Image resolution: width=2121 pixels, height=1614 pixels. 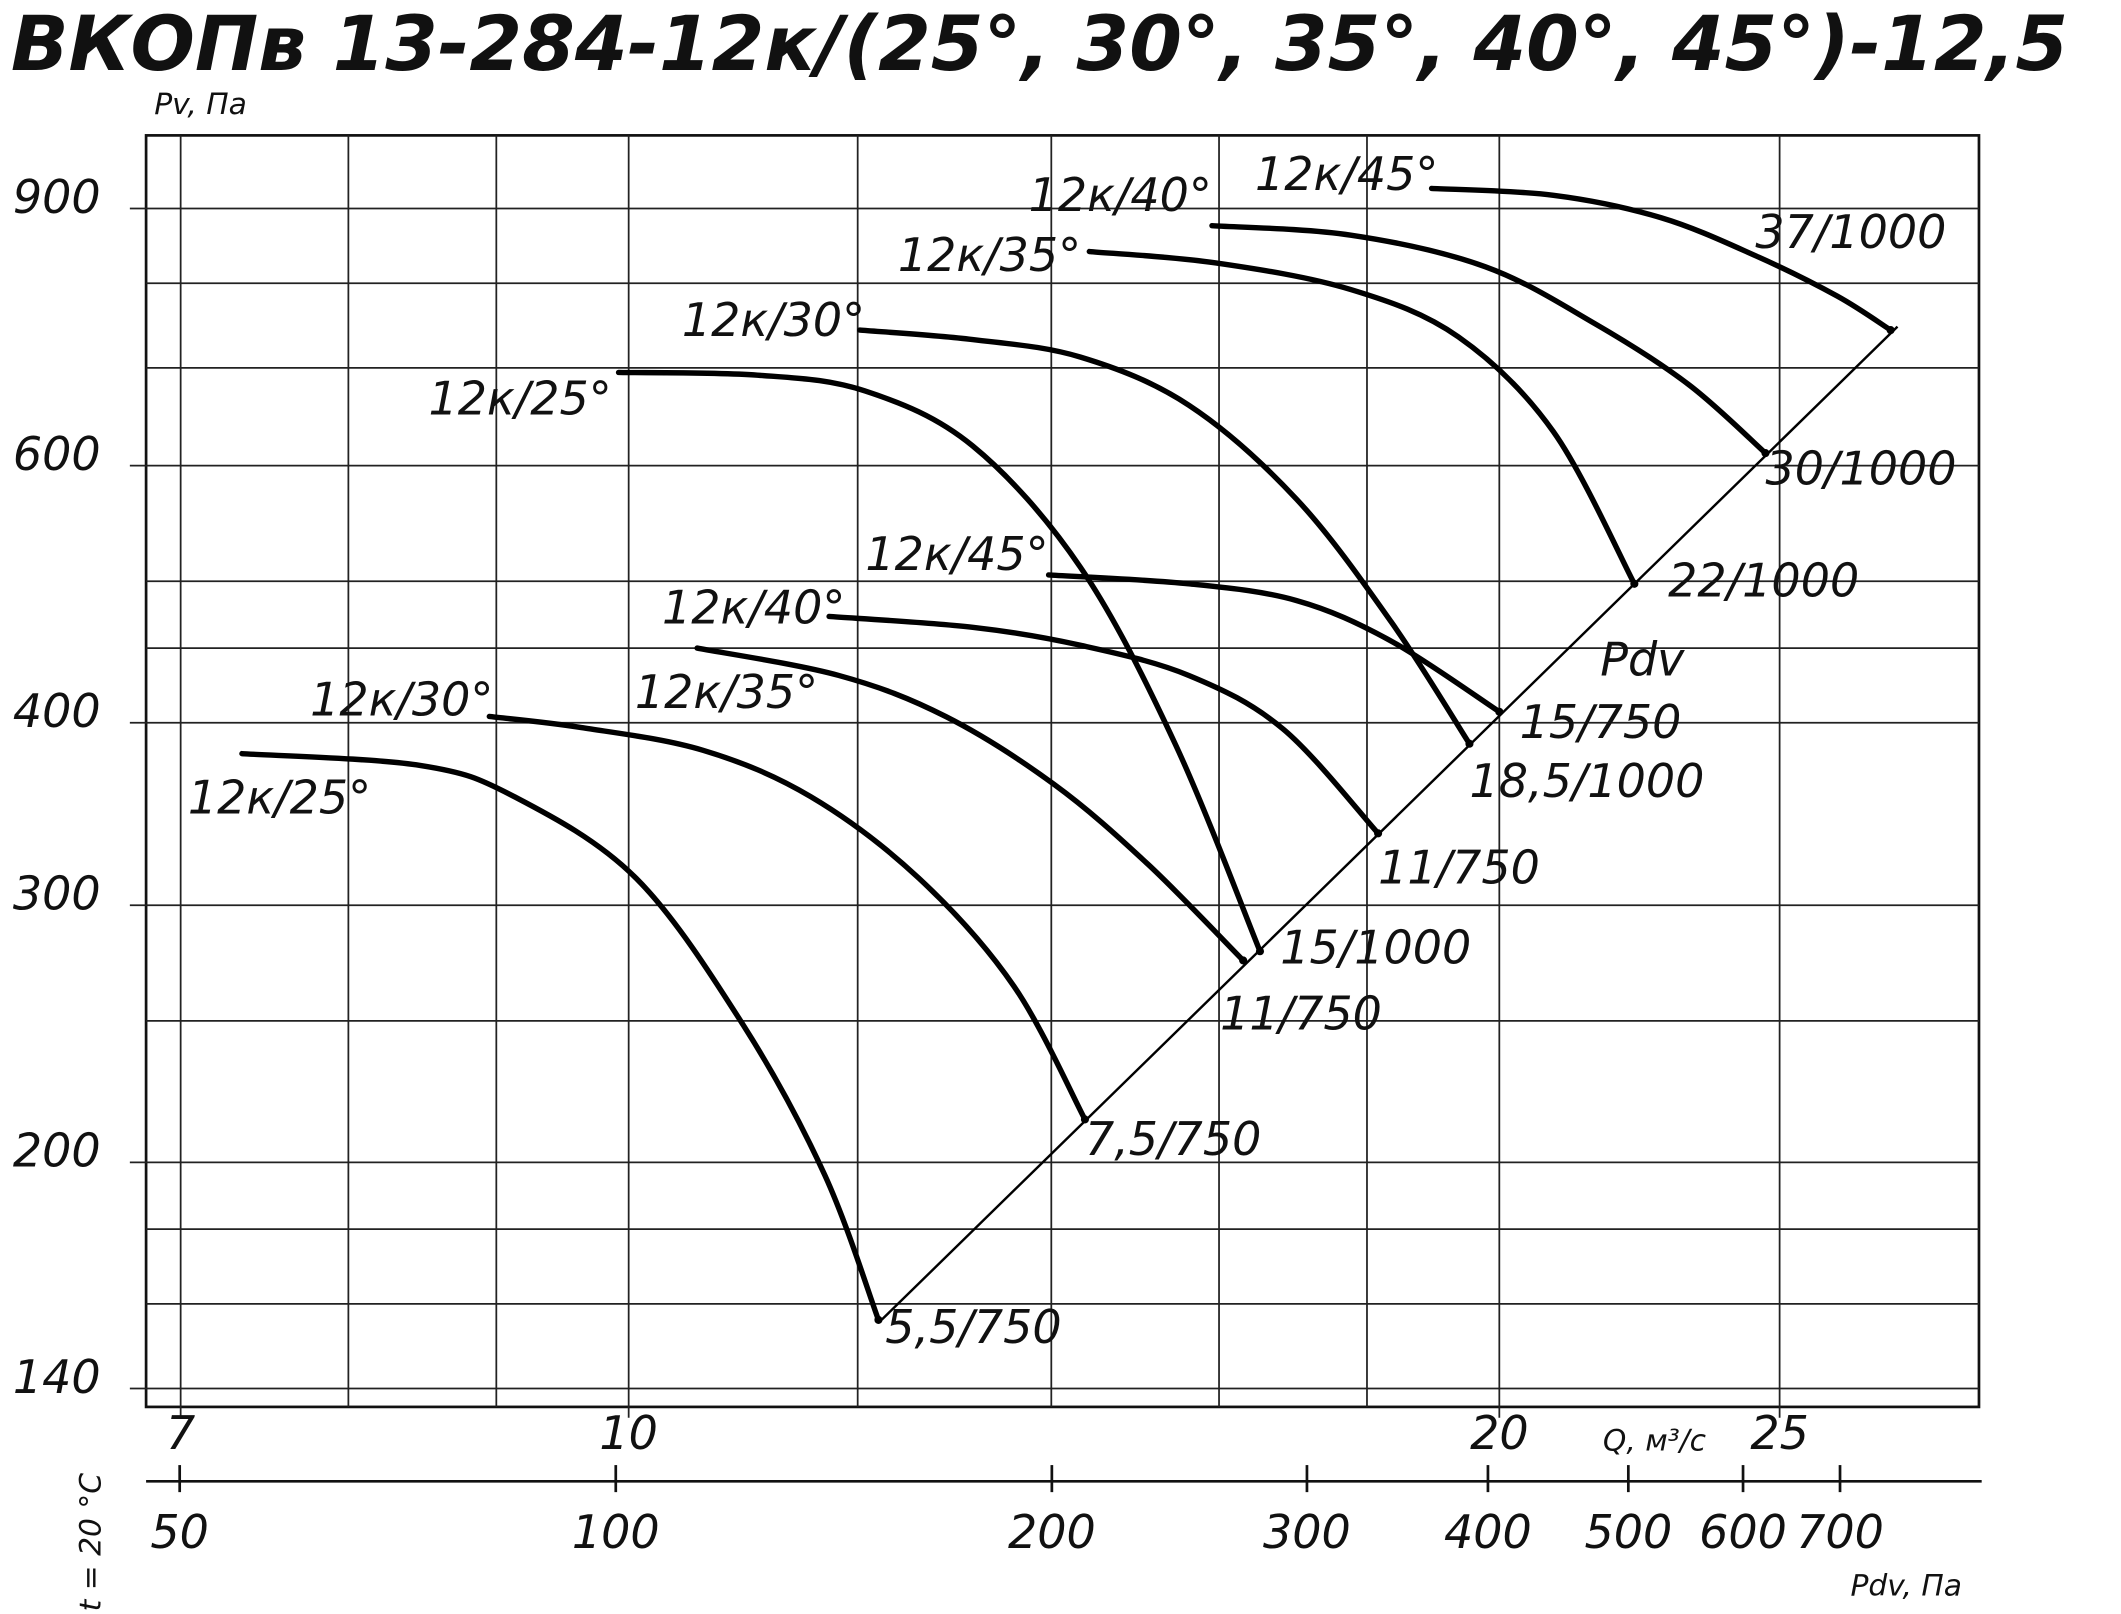 I want to click on x-tick-label: 25, so click(x=1779, y=1433).